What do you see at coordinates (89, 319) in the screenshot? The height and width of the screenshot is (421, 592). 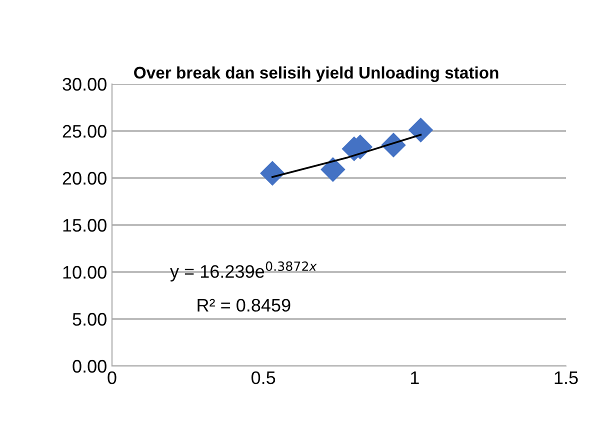 I see `y-tick-label: 5.00` at bounding box center [89, 319].